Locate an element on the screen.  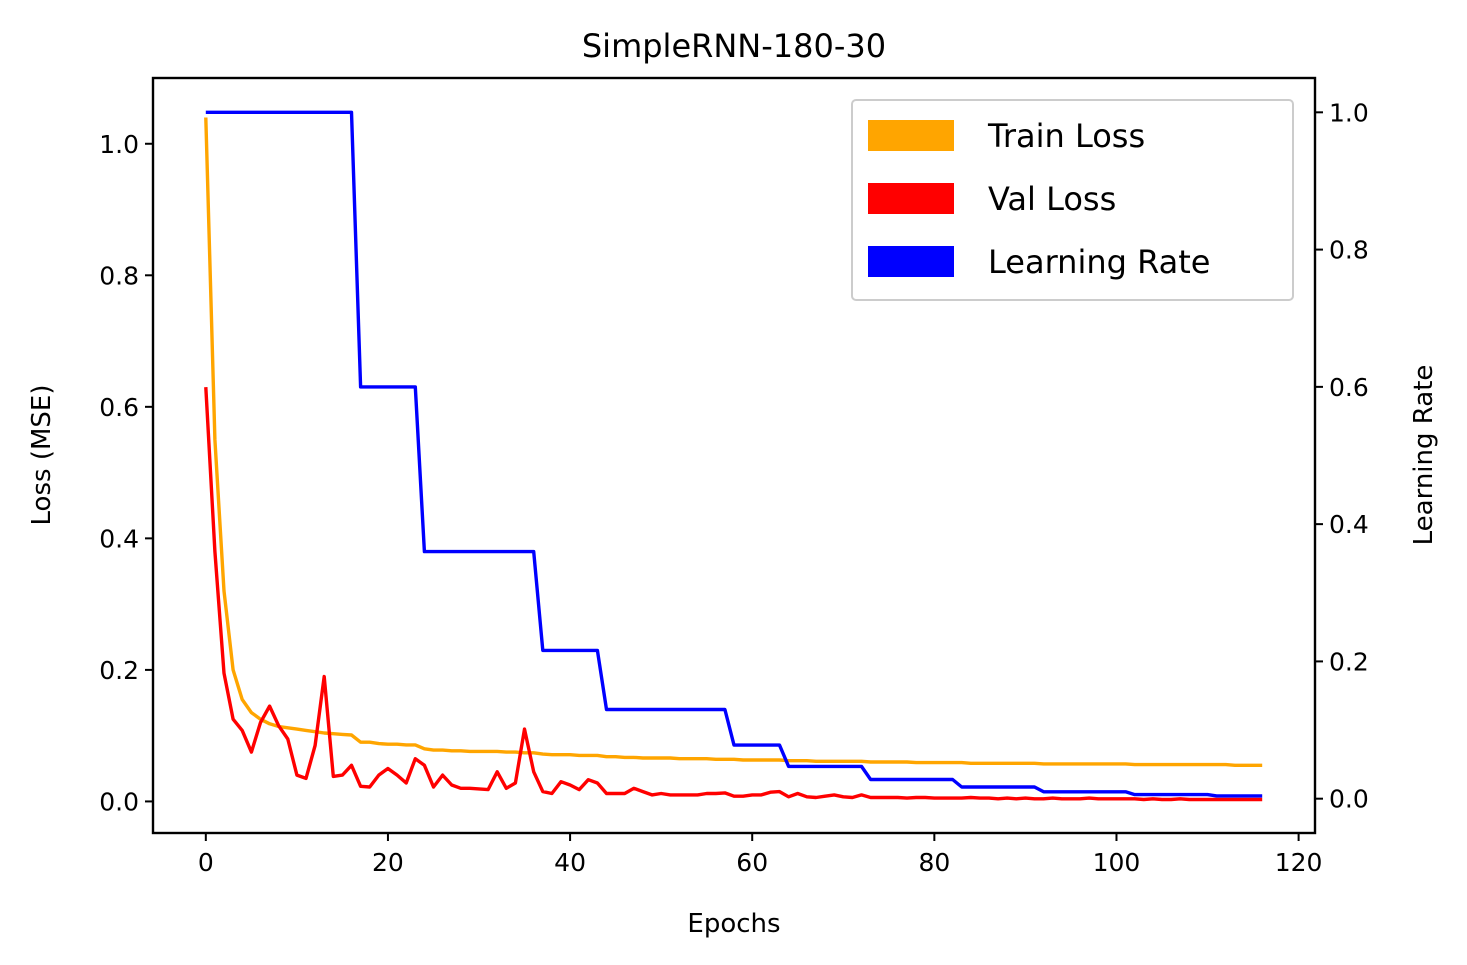
y-tick-label: 0.0 is located at coordinates (119, 801).